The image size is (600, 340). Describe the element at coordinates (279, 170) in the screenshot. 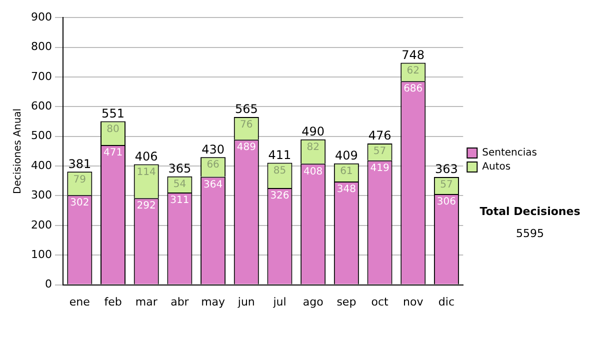

I see `data-label: 85` at that location.